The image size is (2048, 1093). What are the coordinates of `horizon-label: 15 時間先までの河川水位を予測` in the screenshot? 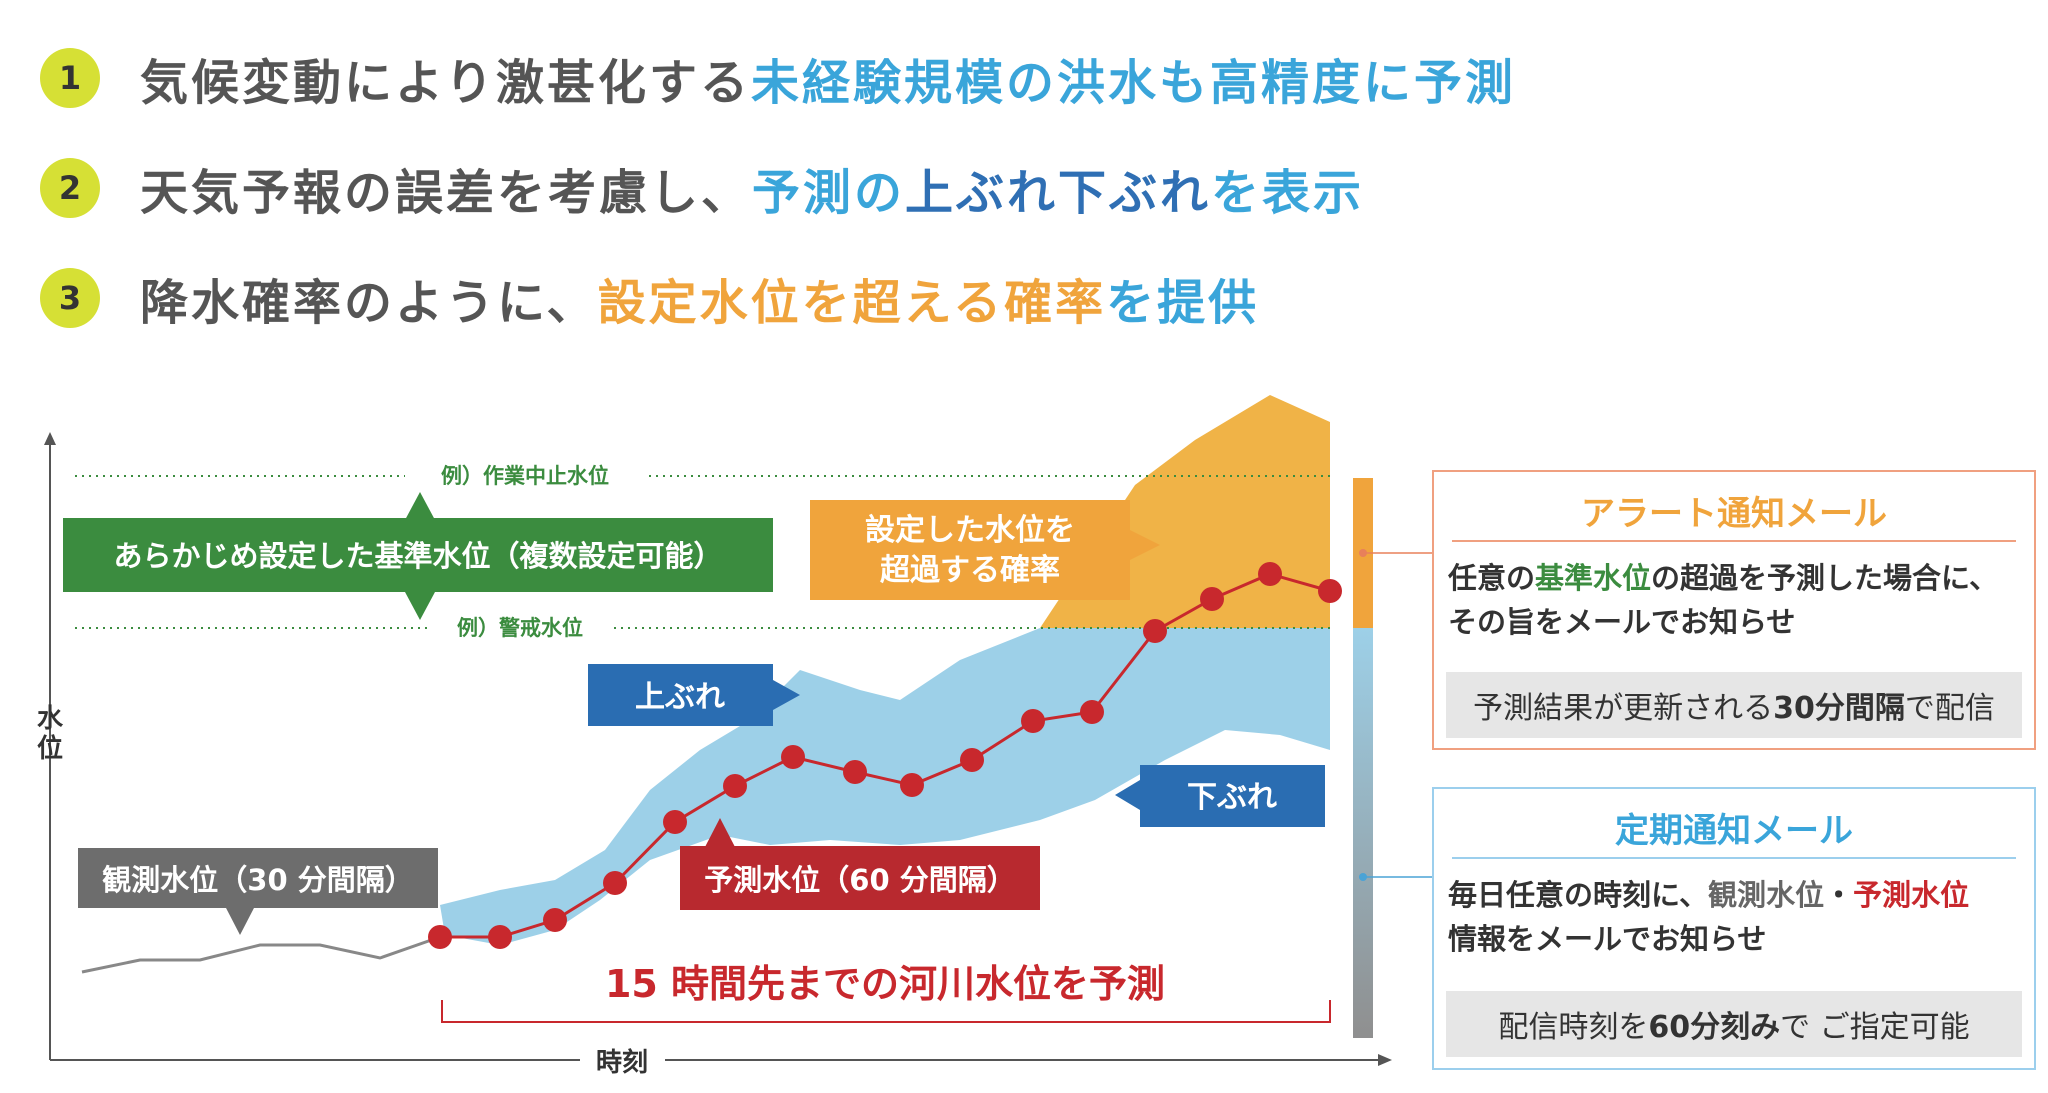 It's located at (885, 984).